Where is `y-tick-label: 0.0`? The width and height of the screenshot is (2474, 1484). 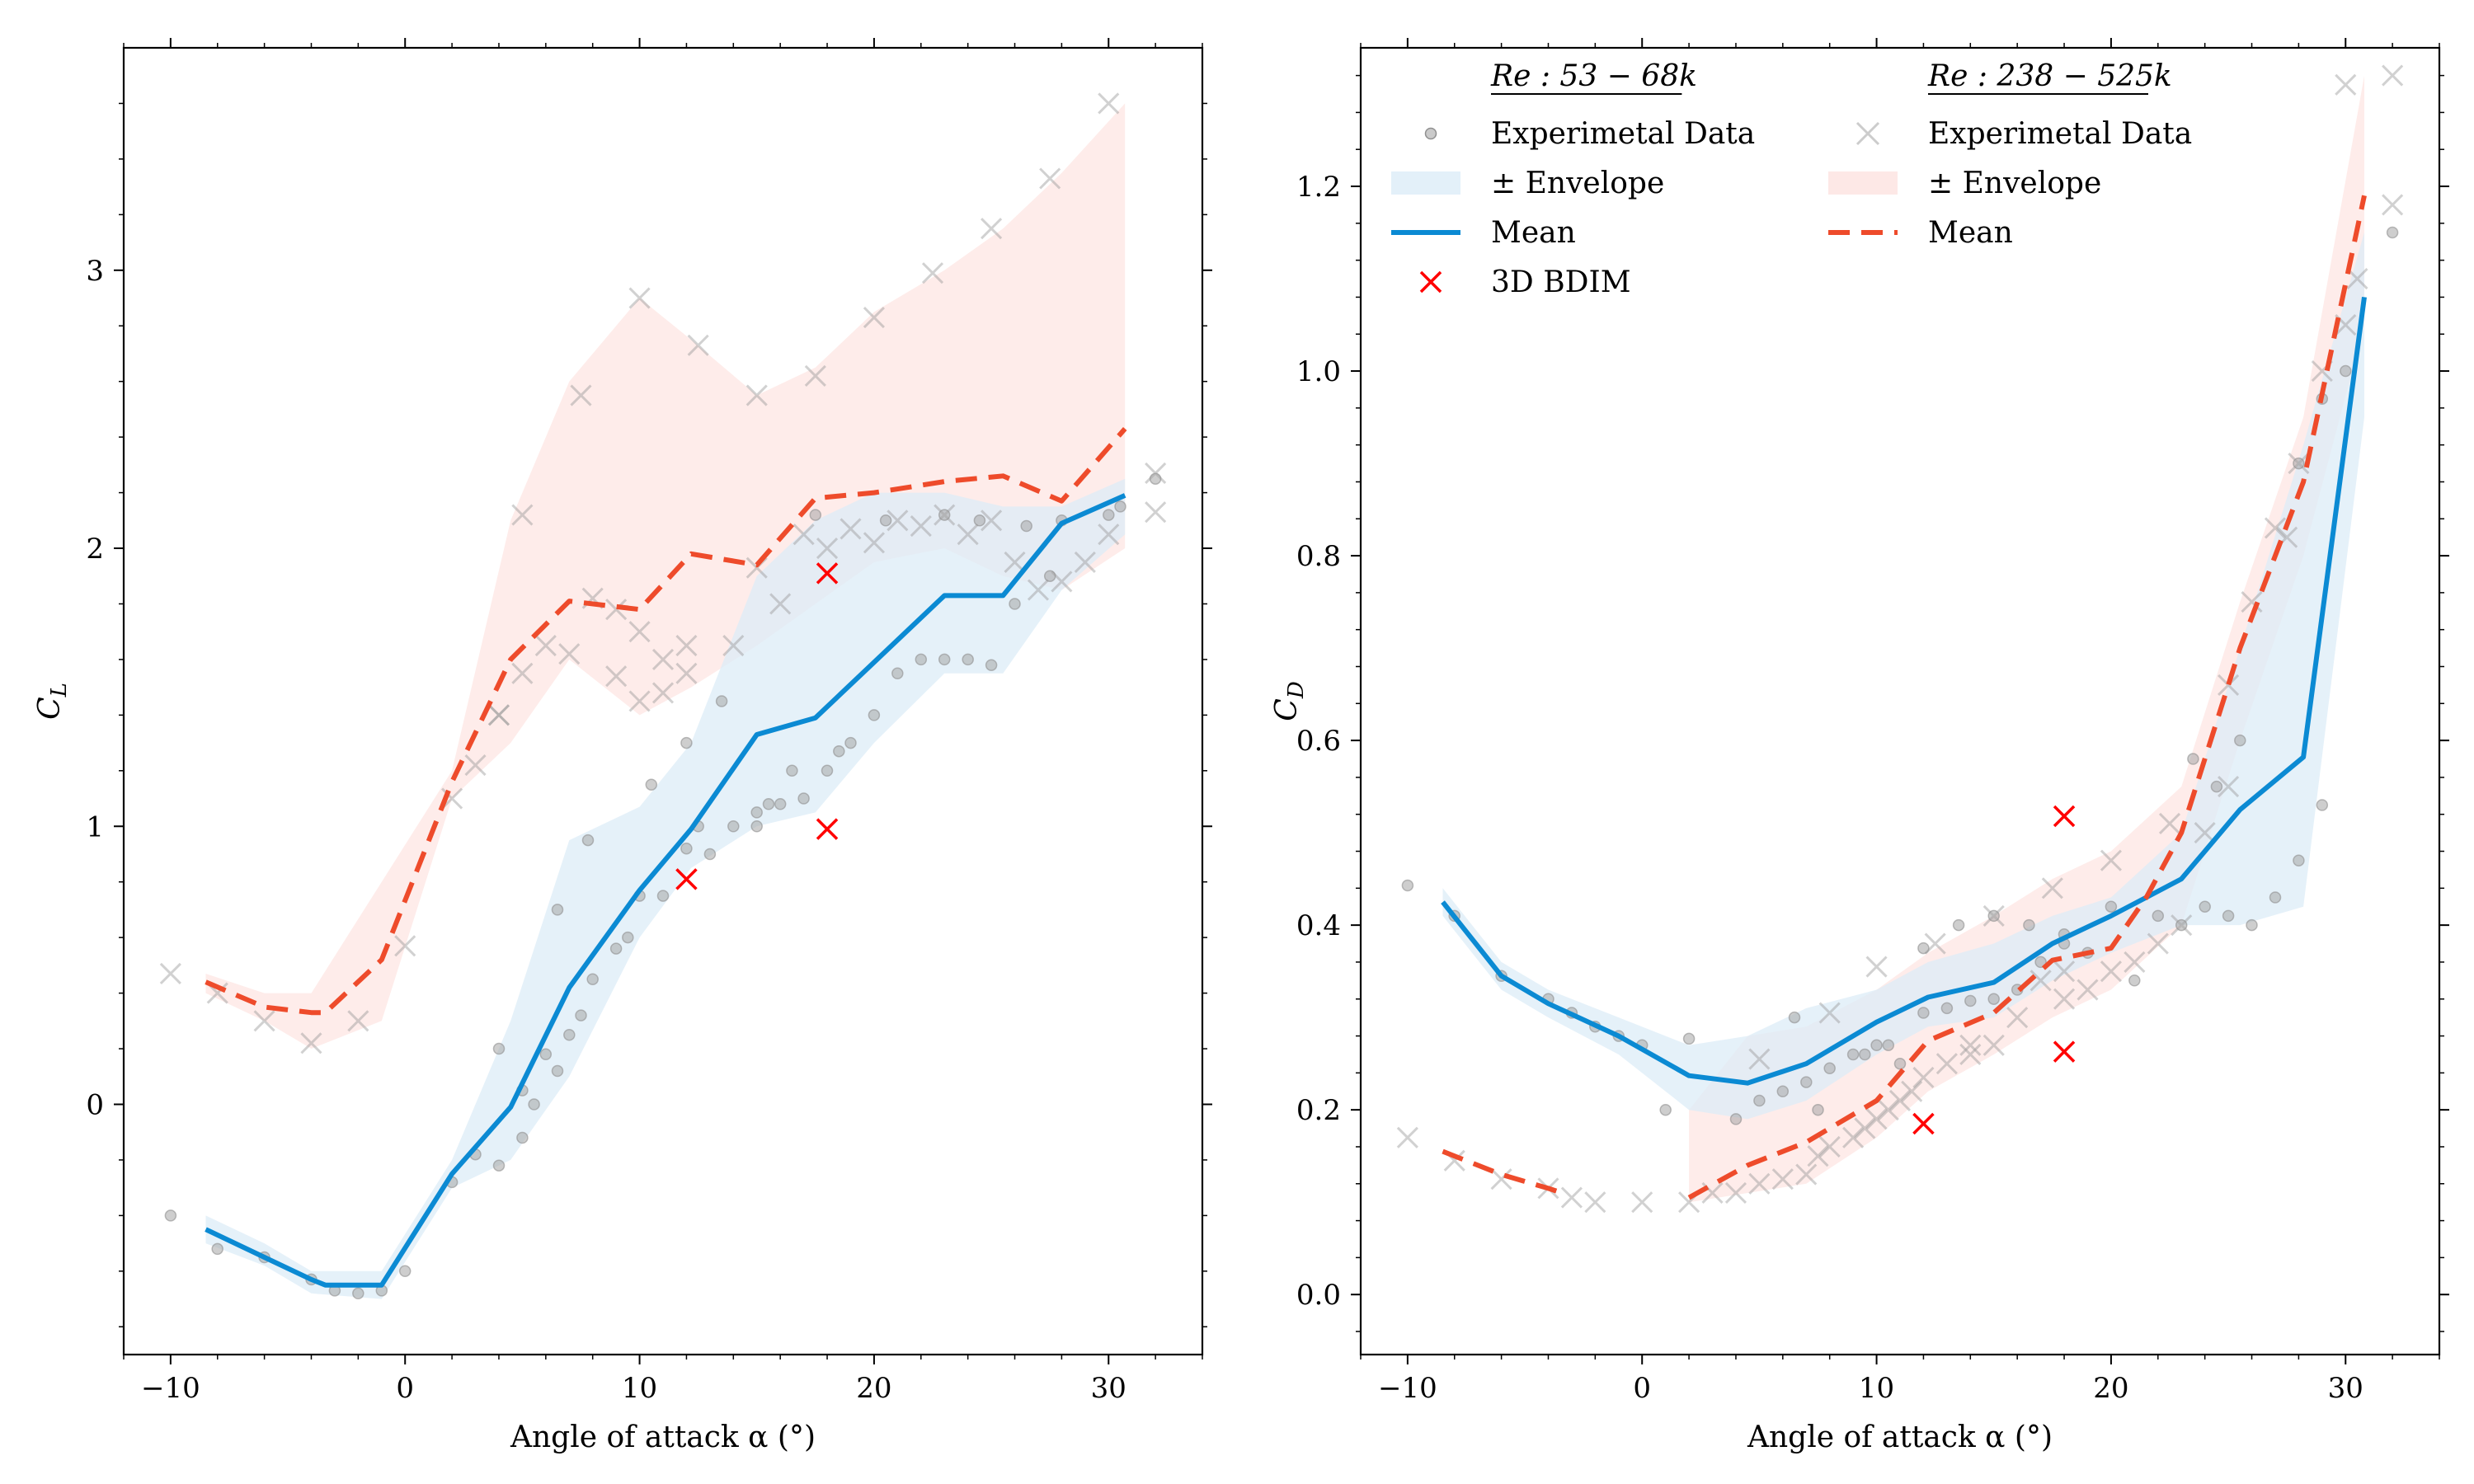
y-tick-label: 0.0 is located at coordinates (1318, 1295).